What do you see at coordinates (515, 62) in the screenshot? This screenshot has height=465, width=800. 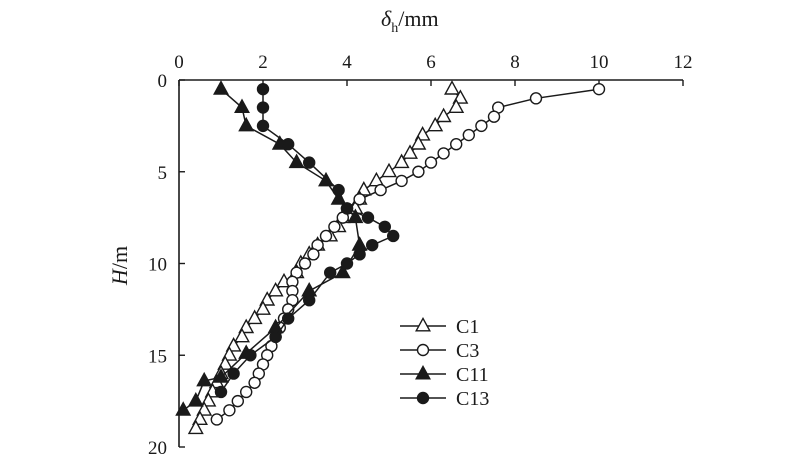 I see `x-tick-label: 8` at bounding box center [515, 62].